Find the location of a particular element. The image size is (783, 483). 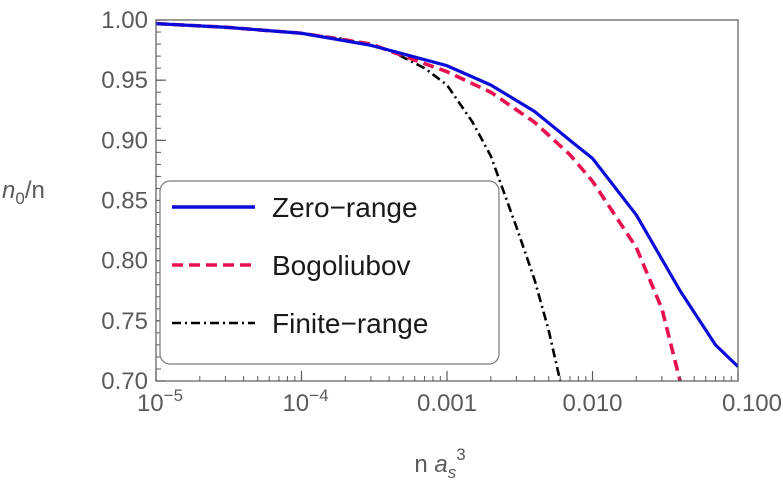

x-tick-label: 0.001 is located at coordinates (447, 403).